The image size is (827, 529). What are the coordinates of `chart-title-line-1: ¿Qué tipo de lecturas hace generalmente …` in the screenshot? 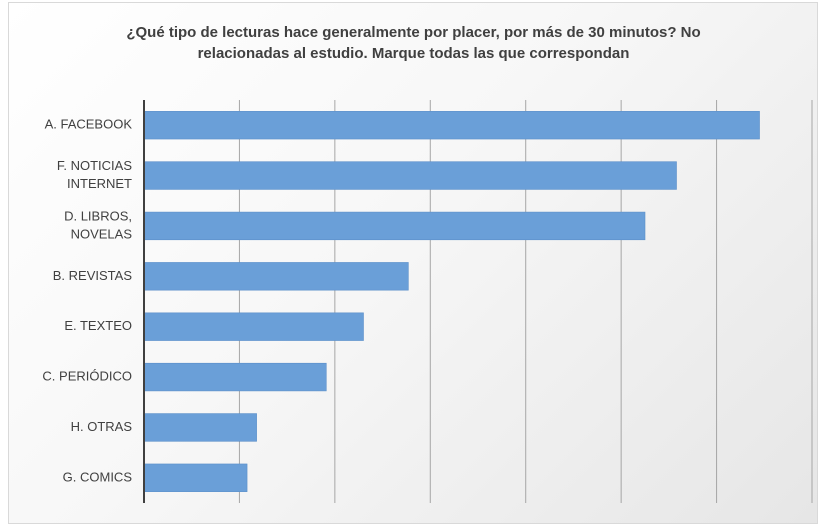 It's located at (413, 32).